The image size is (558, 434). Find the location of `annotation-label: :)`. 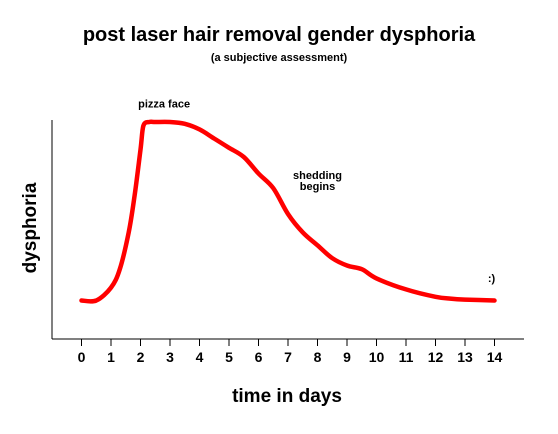

annotation-label: :) is located at coordinates (492, 279).